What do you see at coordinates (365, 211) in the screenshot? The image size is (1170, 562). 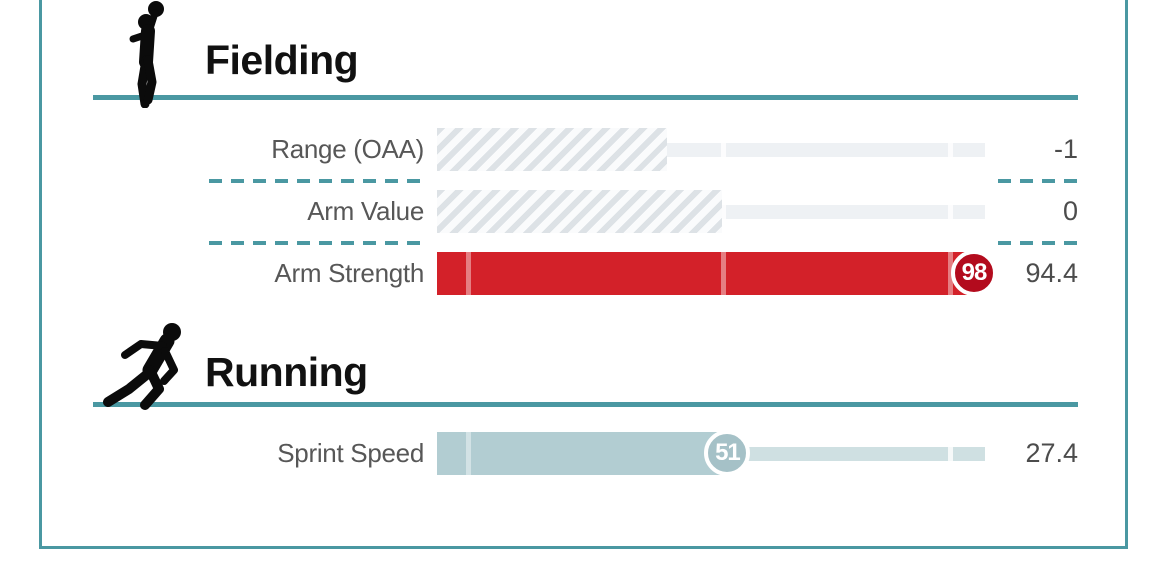 I see `metric-label: Arm Value` at bounding box center [365, 211].